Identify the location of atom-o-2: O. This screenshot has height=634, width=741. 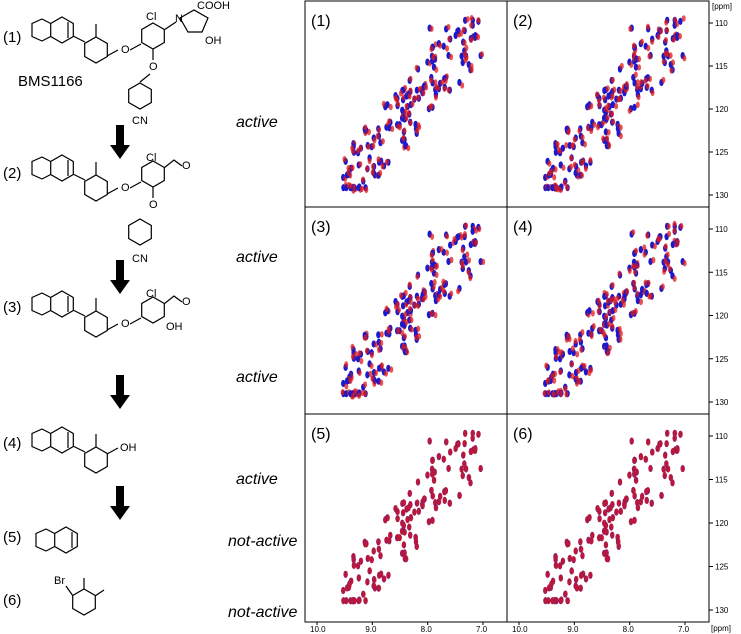
(153, 67).